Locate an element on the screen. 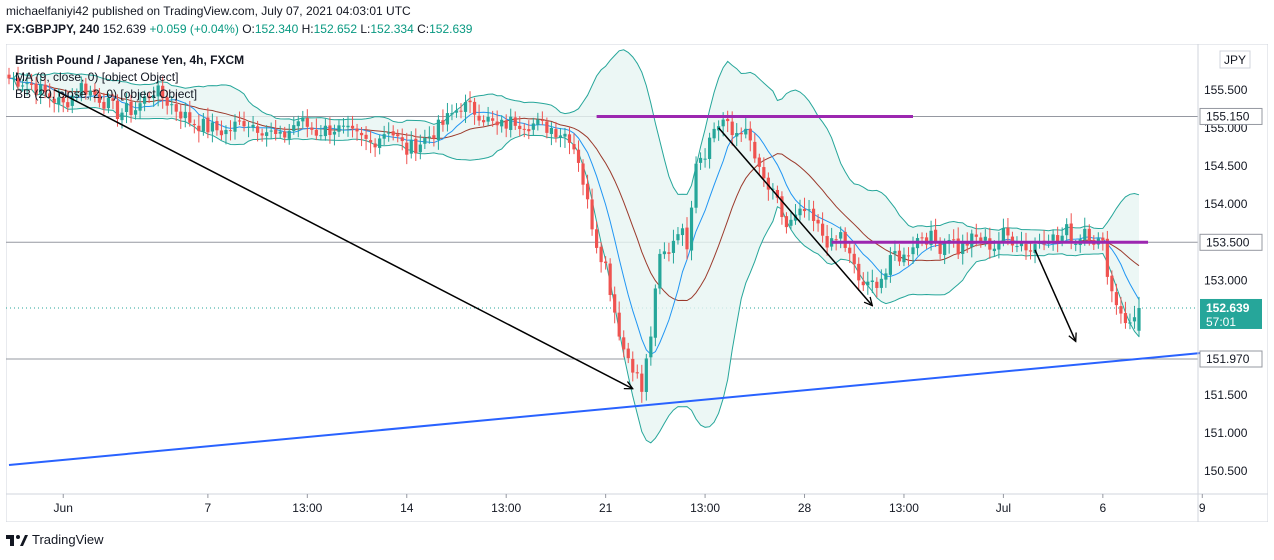 The width and height of the screenshot is (1274, 560). legend-bb: BB (20, close, 2, 0) [object Object] is located at coordinates (106, 94).